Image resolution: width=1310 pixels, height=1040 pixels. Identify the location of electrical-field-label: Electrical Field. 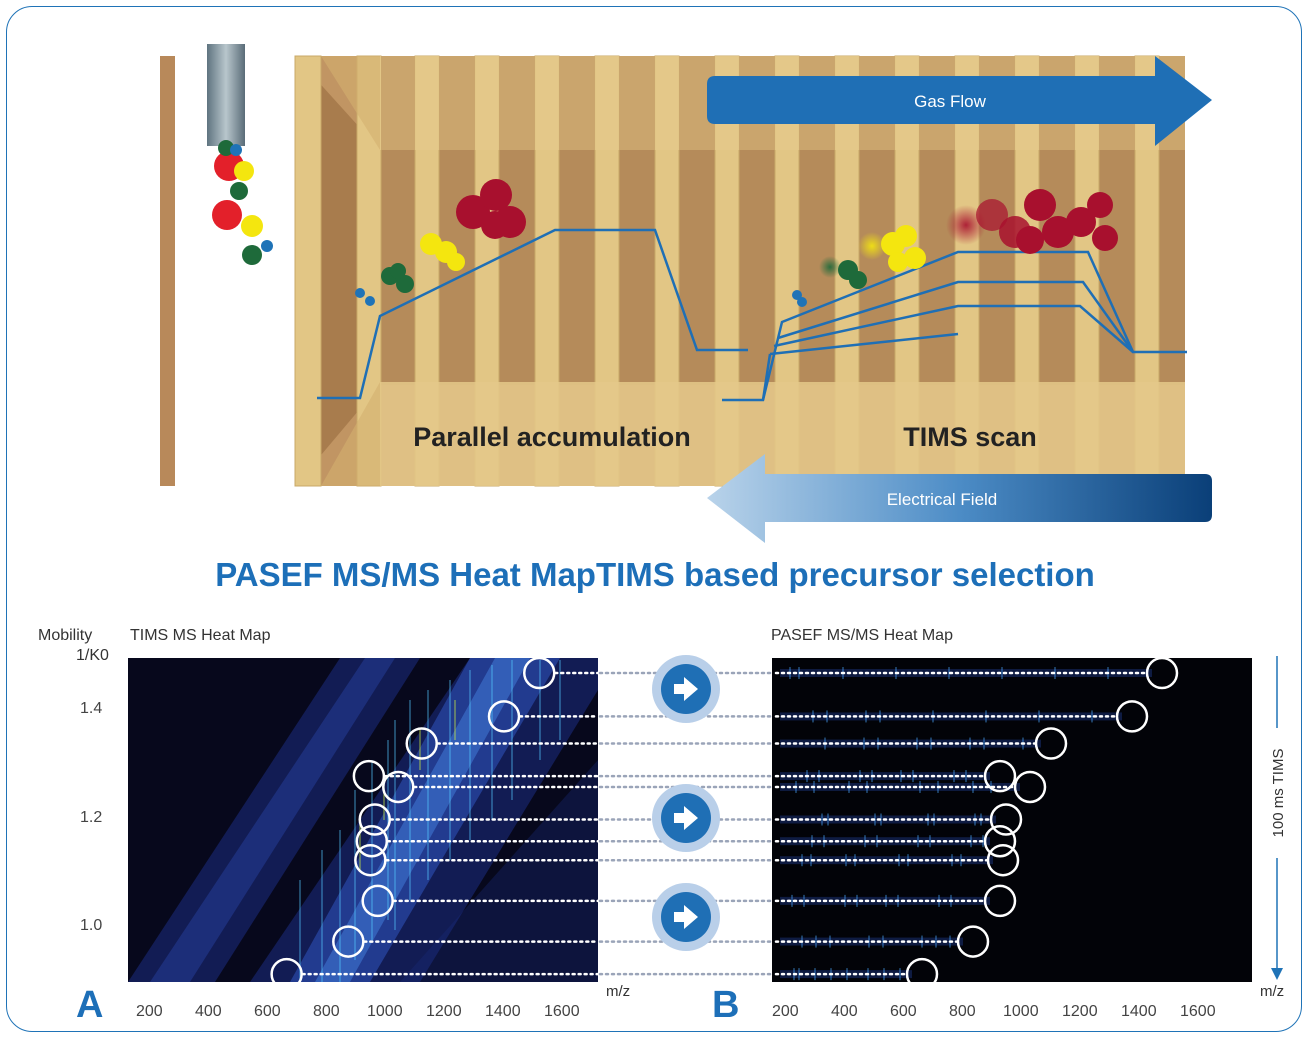
(942, 499).